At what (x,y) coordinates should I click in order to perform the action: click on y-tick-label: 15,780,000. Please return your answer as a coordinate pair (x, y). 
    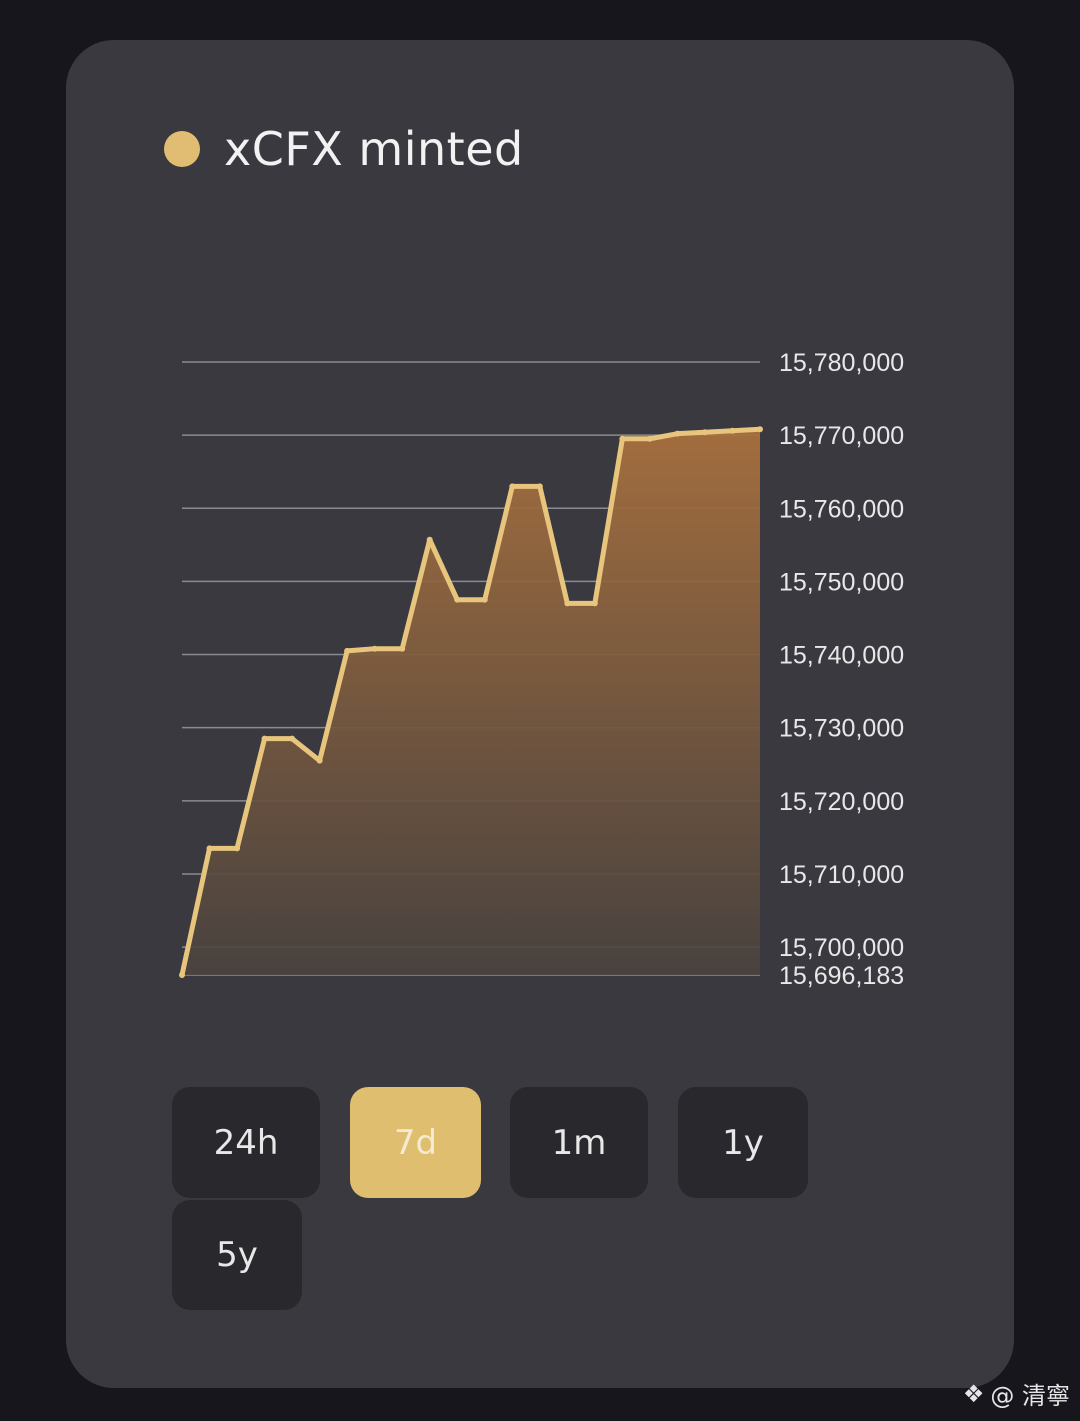
    Looking at the image, I should click on (841, 363).